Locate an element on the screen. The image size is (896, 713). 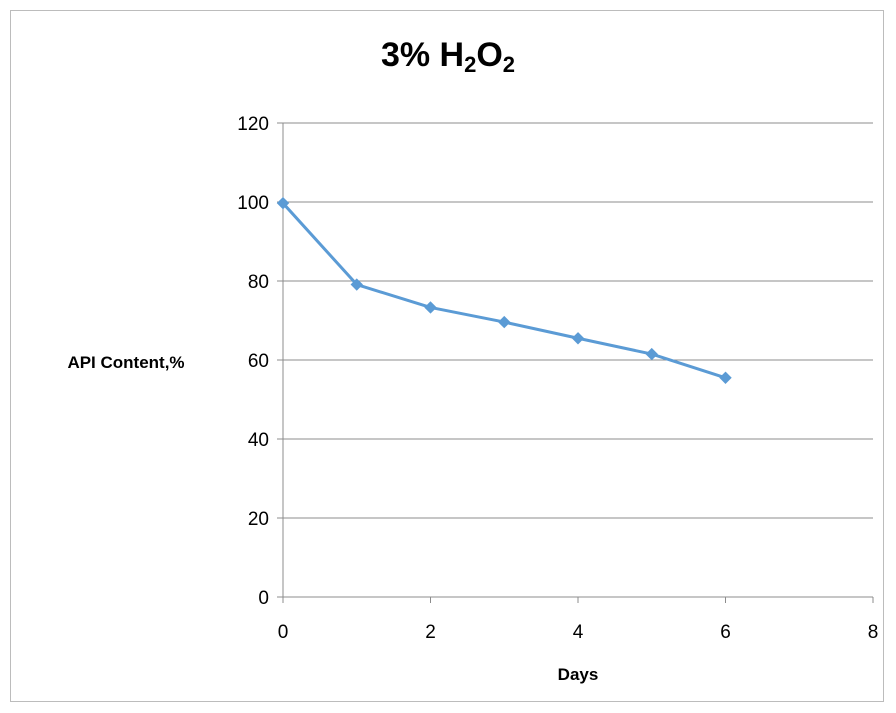
x-tick-label: 8 is located at coordinates (873, 632).